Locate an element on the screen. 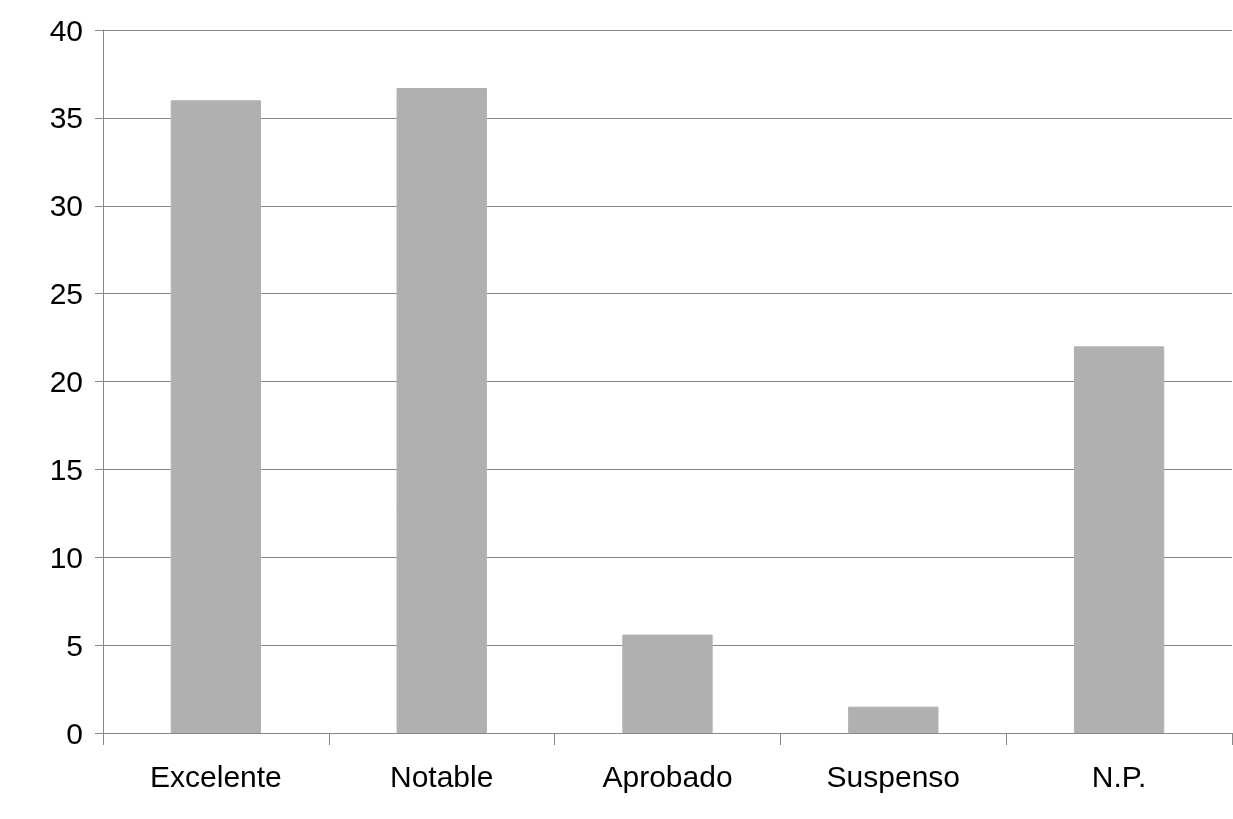  x-tick-label: Suspenso is located at coordinates (893, 776).